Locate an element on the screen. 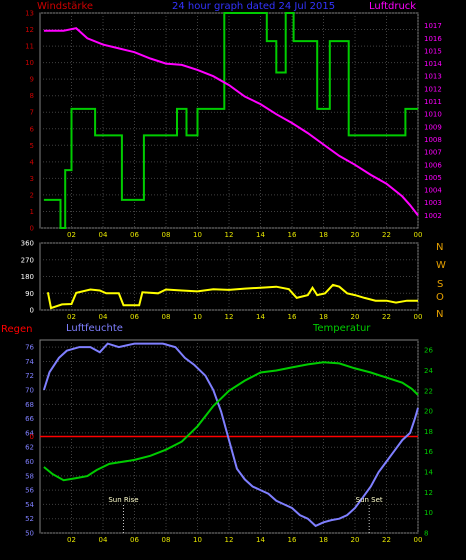 The height and width of the screenshot is (560, 466). y-left-tick-label: 50 is located at coordinates (29, 534).